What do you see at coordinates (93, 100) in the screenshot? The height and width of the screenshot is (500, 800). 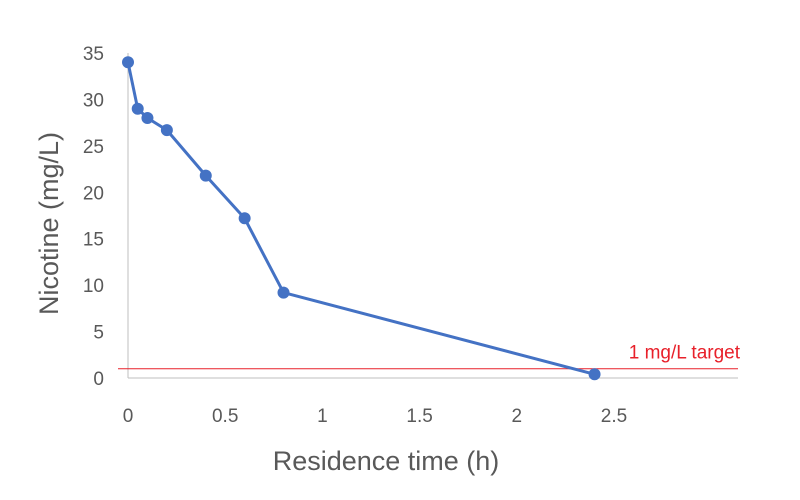 I see `y-tick-label: 30` at bounding box center [93, 100].